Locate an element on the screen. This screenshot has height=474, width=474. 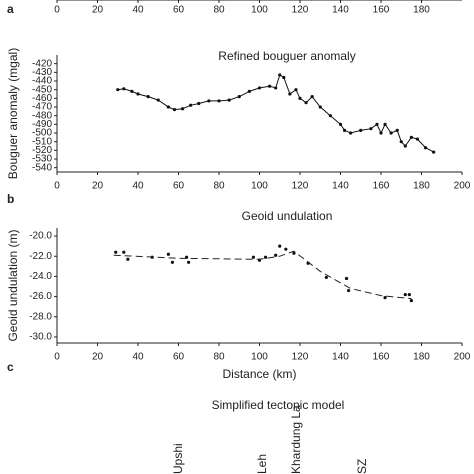
y-tick-label: -500 is located at coordinates (42, 133).